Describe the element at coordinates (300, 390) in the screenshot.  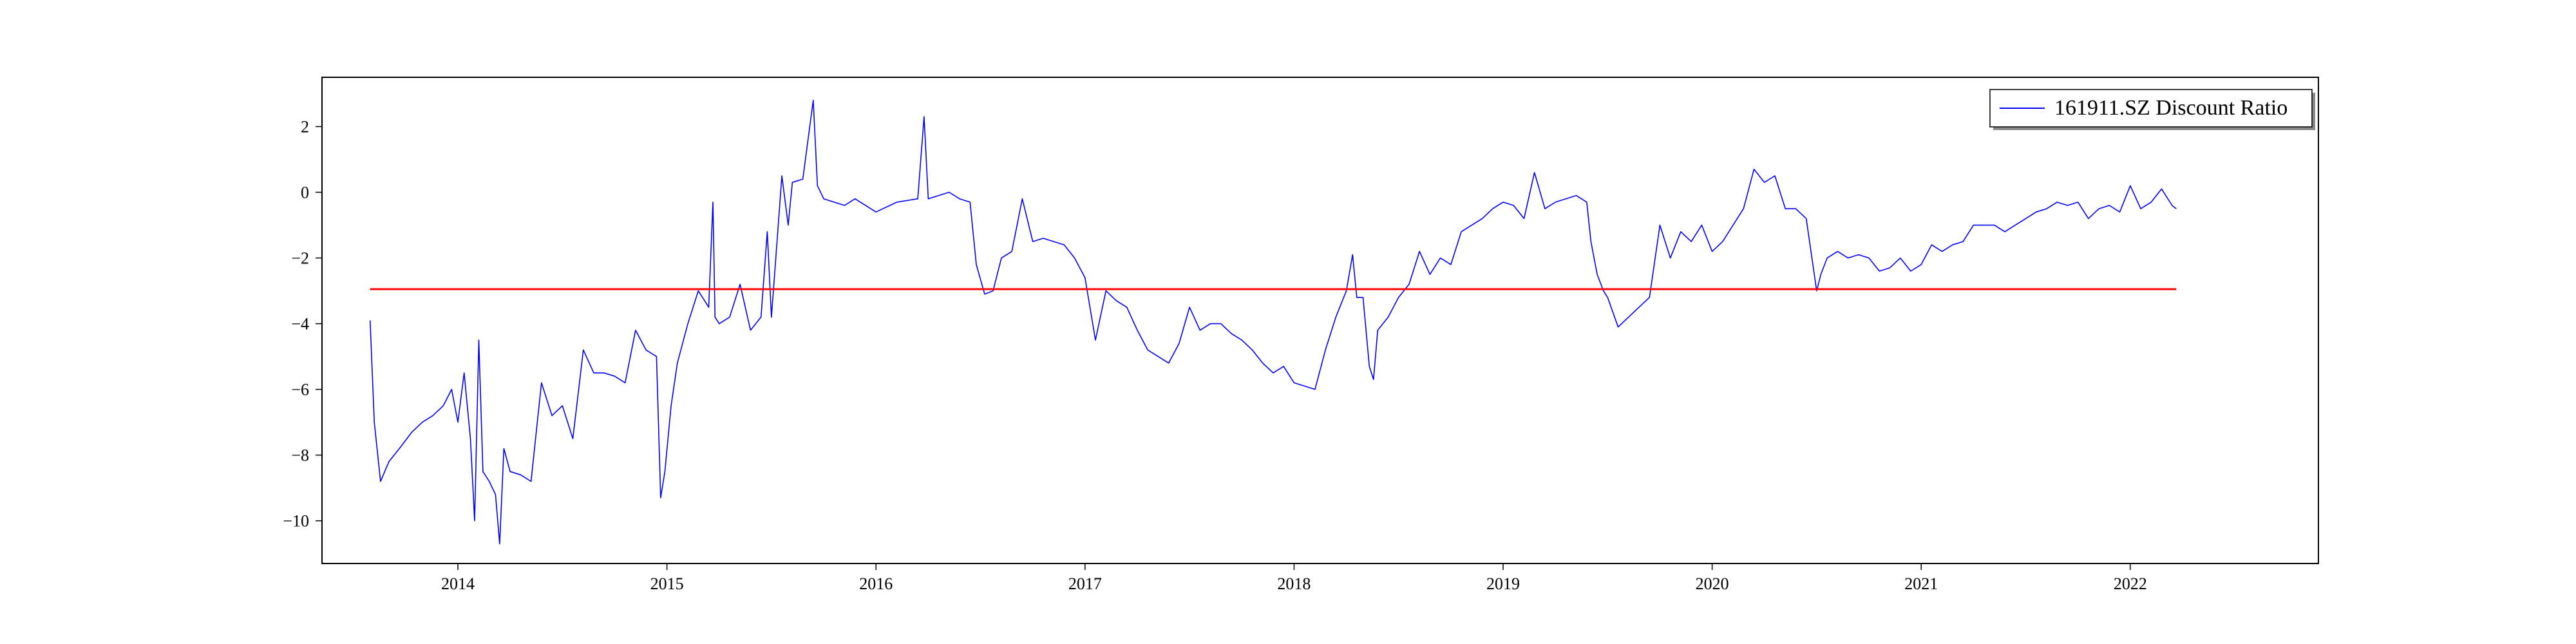
I see `y-tick-label: −6` at that location.